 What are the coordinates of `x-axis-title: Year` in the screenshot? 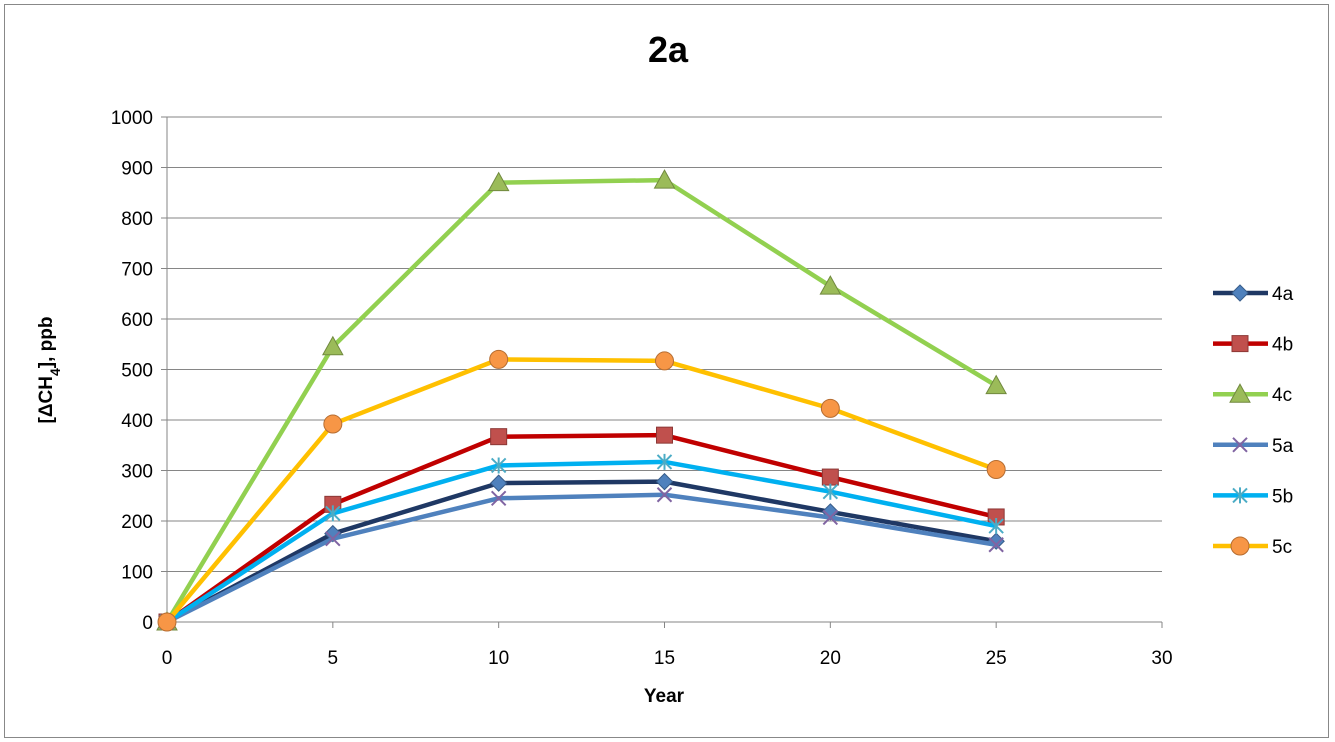 It's located at (664, 696).